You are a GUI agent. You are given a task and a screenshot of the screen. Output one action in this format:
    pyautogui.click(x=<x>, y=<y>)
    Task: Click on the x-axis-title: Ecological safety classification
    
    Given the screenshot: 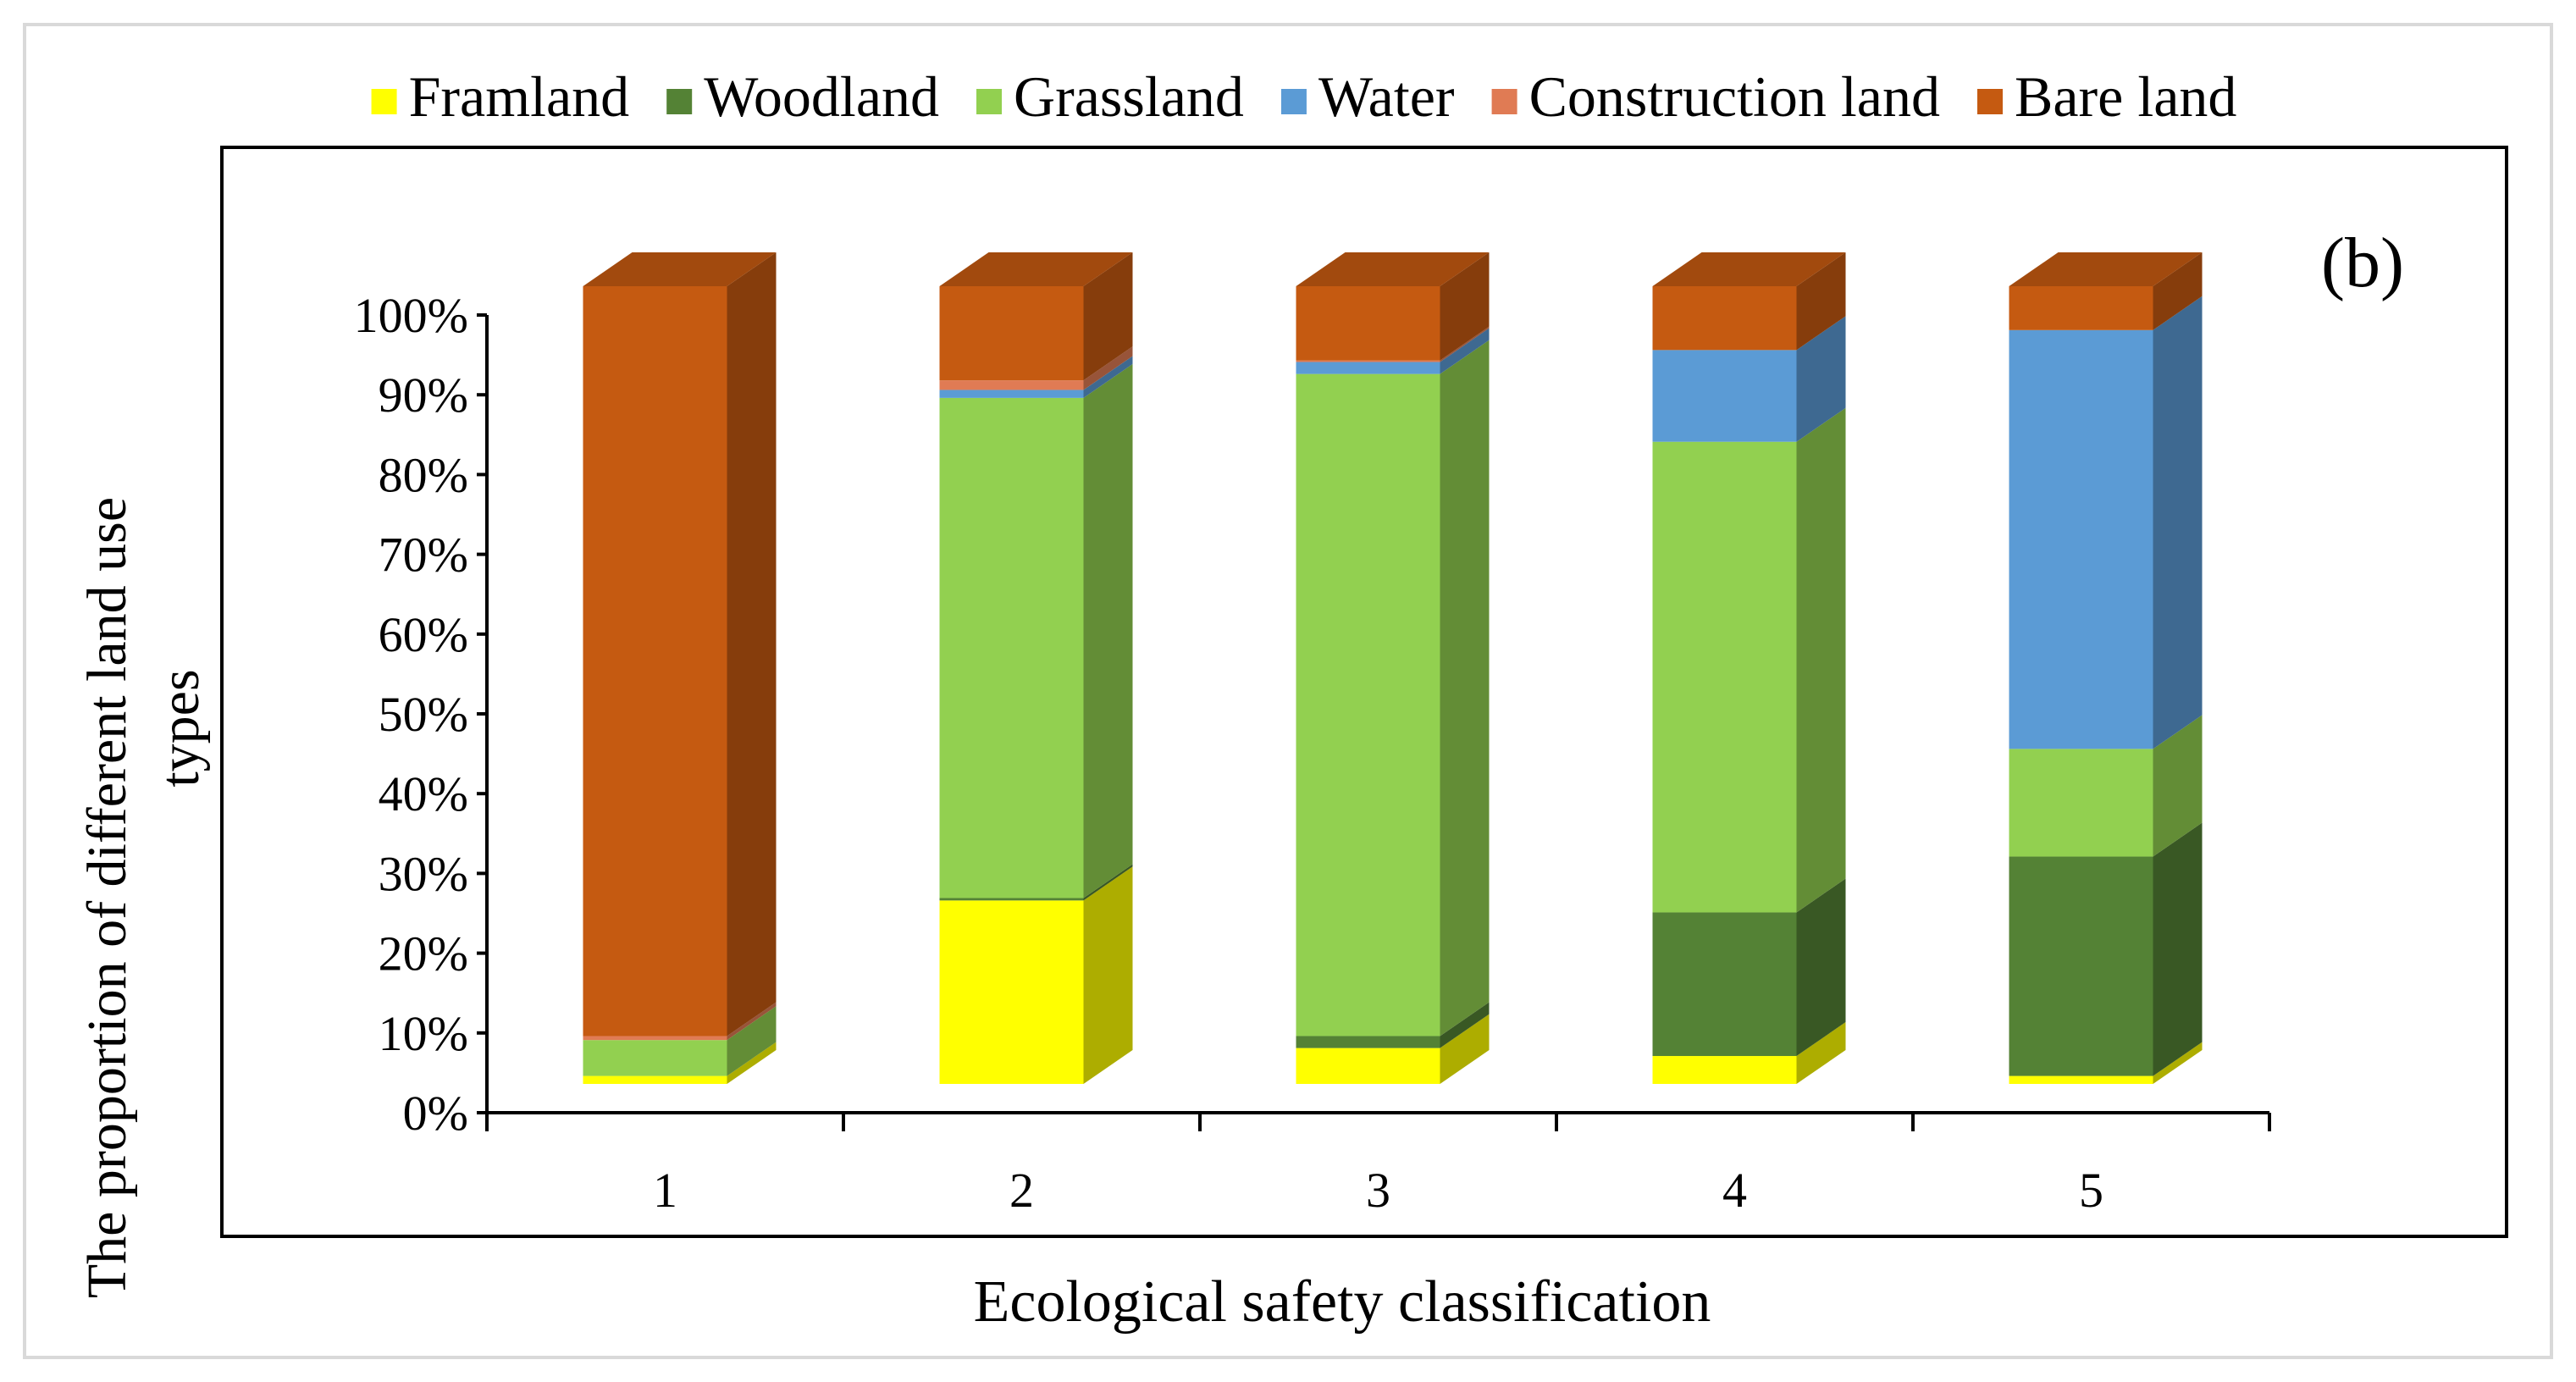 What is the action you would take?
    pyautogui.click(x=1342, y=1302)
    